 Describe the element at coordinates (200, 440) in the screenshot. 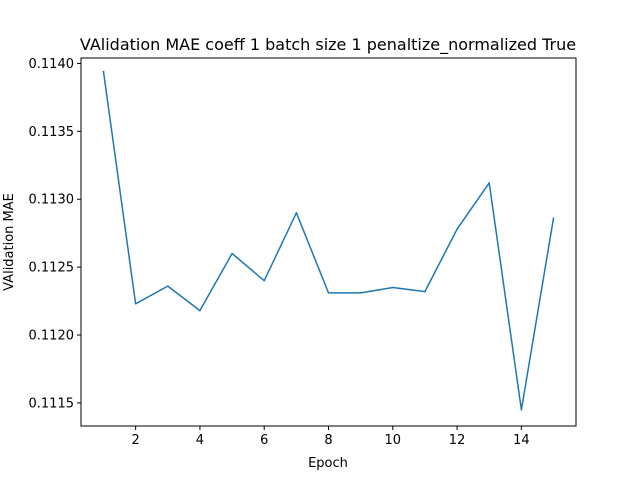

I see `x-tick-label: 4` at that location.